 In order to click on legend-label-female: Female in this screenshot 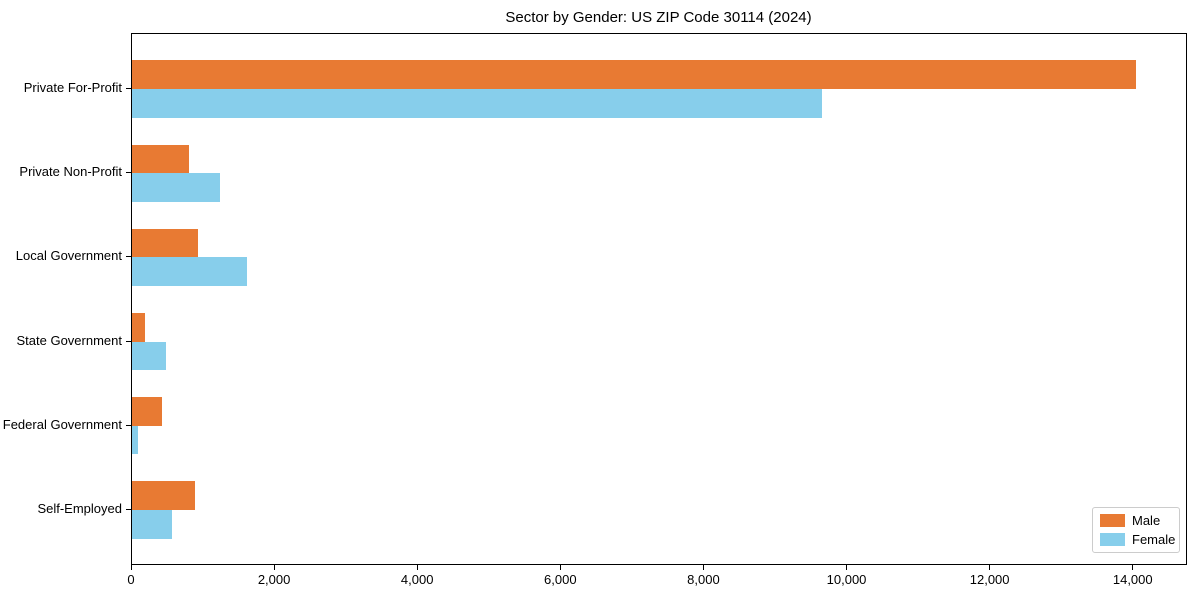, I will do `click(1154, 539)`.